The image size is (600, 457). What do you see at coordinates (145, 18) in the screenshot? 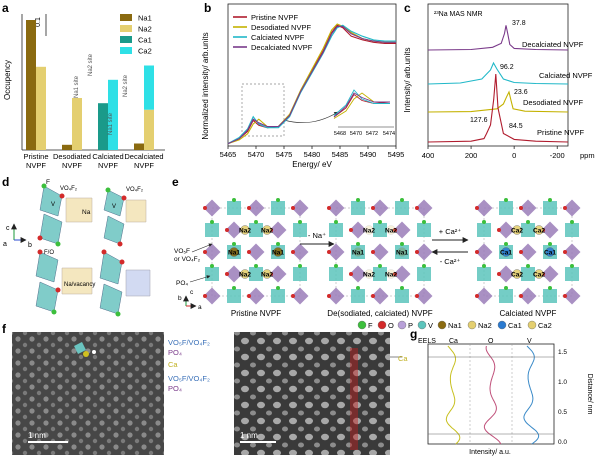
I see `legend-label-na1: Na1` at bounding box center [145, 18].